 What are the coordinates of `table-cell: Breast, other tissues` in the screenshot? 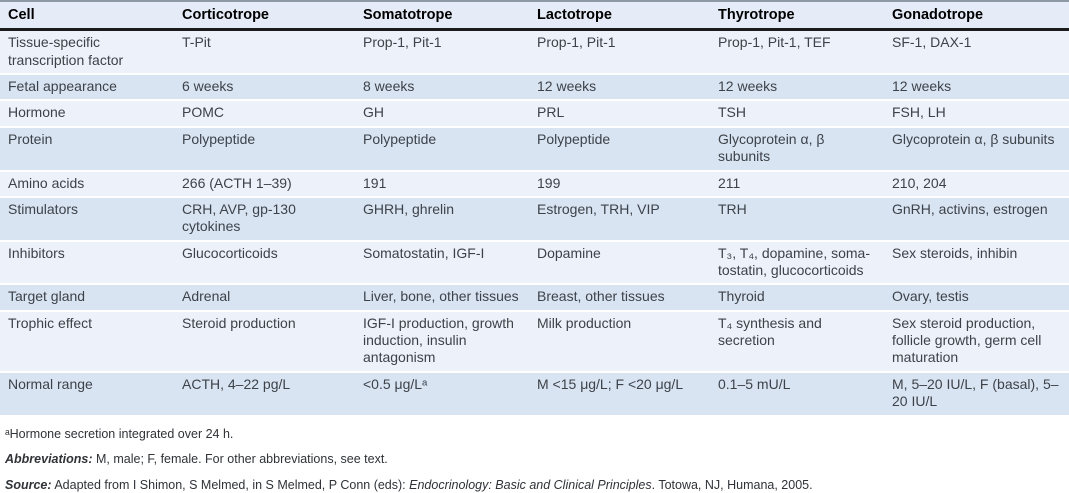 It's located at (619, 297).